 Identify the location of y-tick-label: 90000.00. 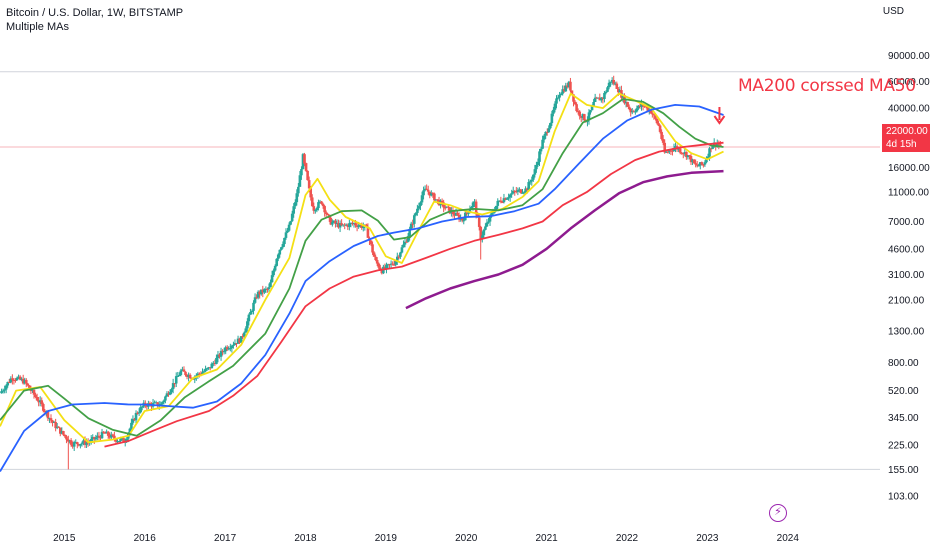
(909, 56).